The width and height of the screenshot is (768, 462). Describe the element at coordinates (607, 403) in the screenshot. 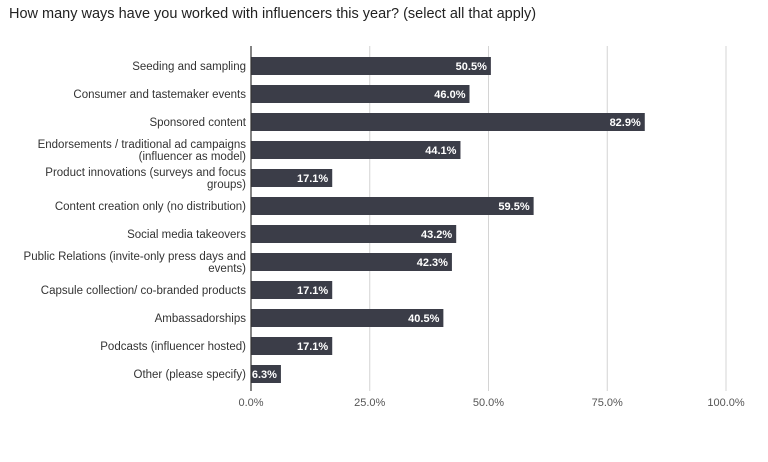

I see `x-tick-label: 75.0%` at that location.